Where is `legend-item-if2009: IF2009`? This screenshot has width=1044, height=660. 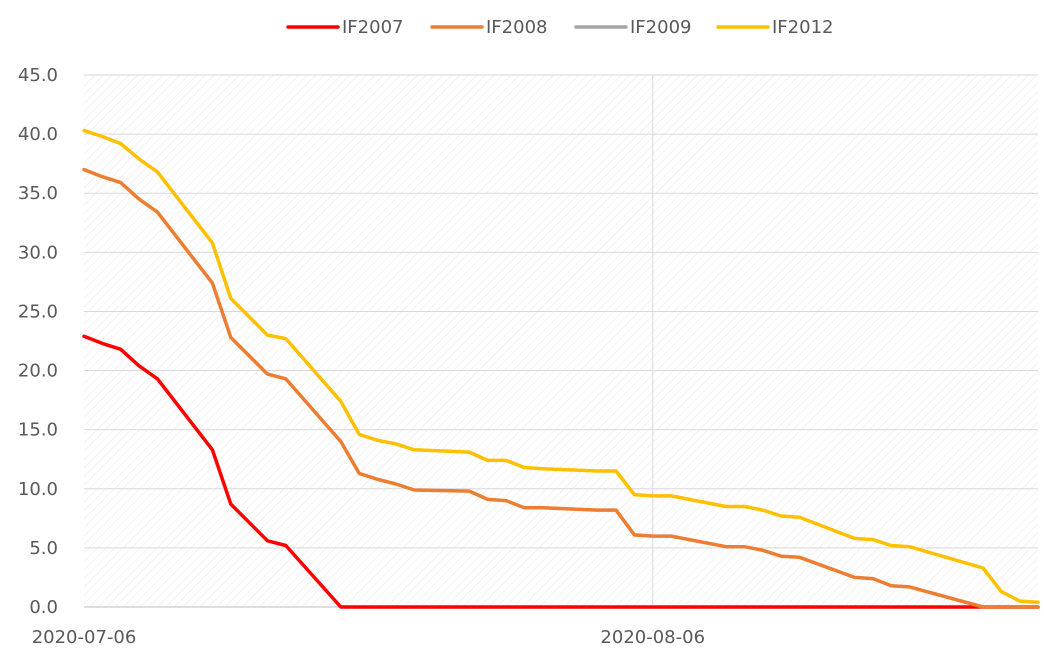 legend-item-if2009: IF2009 is located at coordinates (632, 27).